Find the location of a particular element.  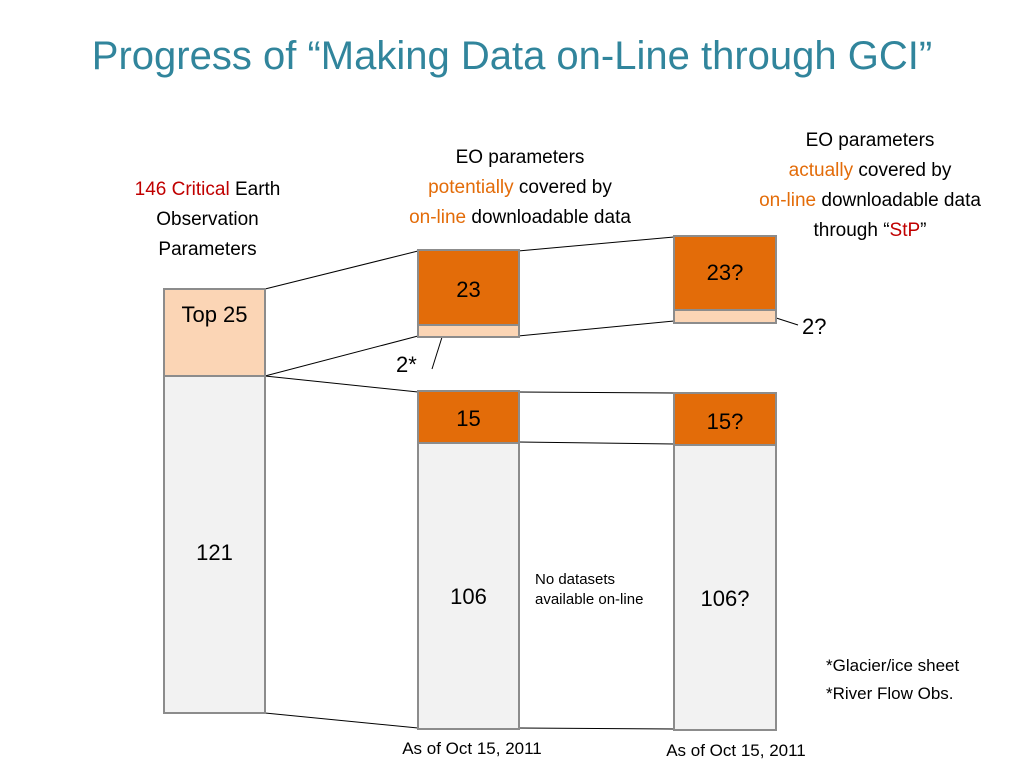

note-text: No datasets is located at coordinates (575, 579).